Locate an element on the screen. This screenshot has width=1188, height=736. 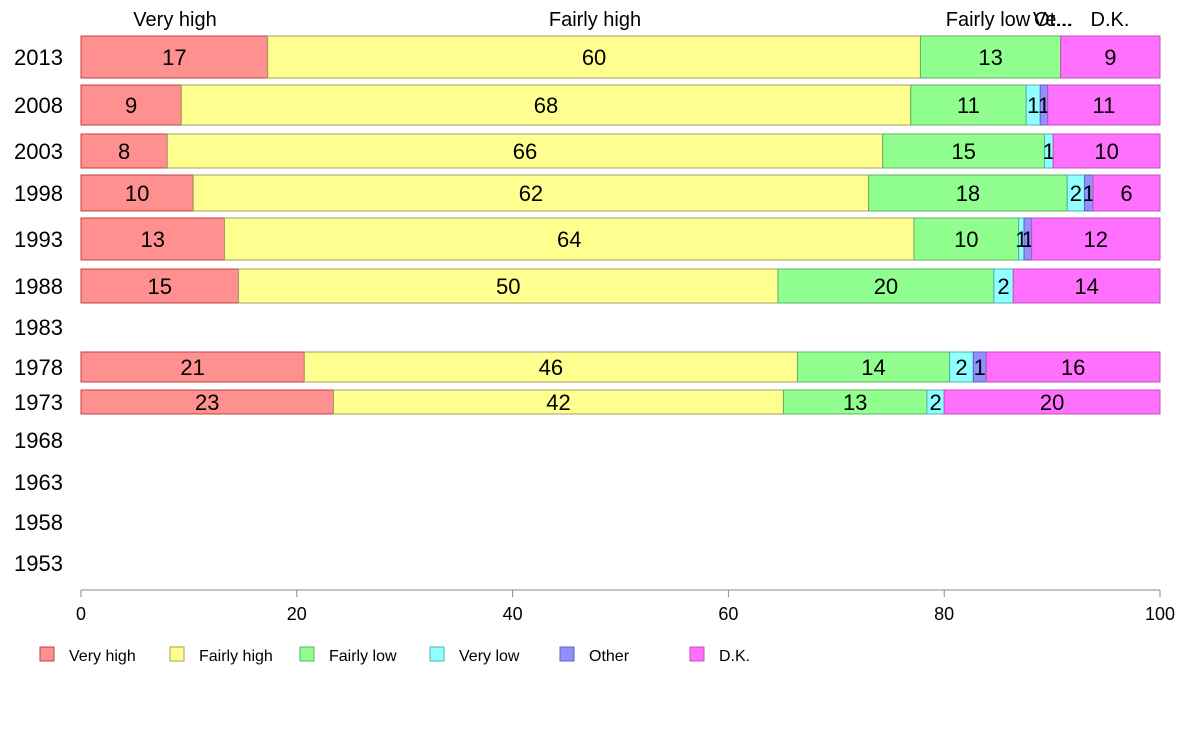
x-tick-label: 80 is located at coordinates (944, 614).